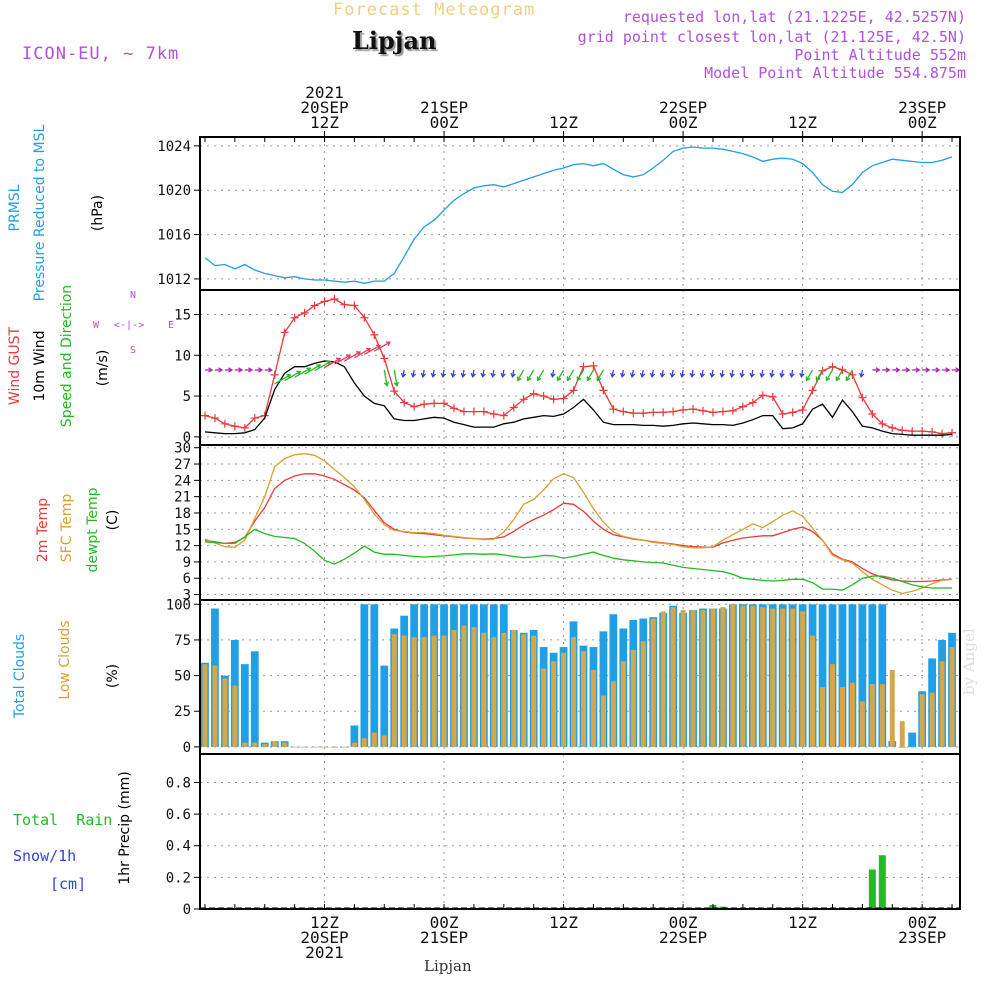  I want to click on y-tick-label: 15, so click(182, 530).